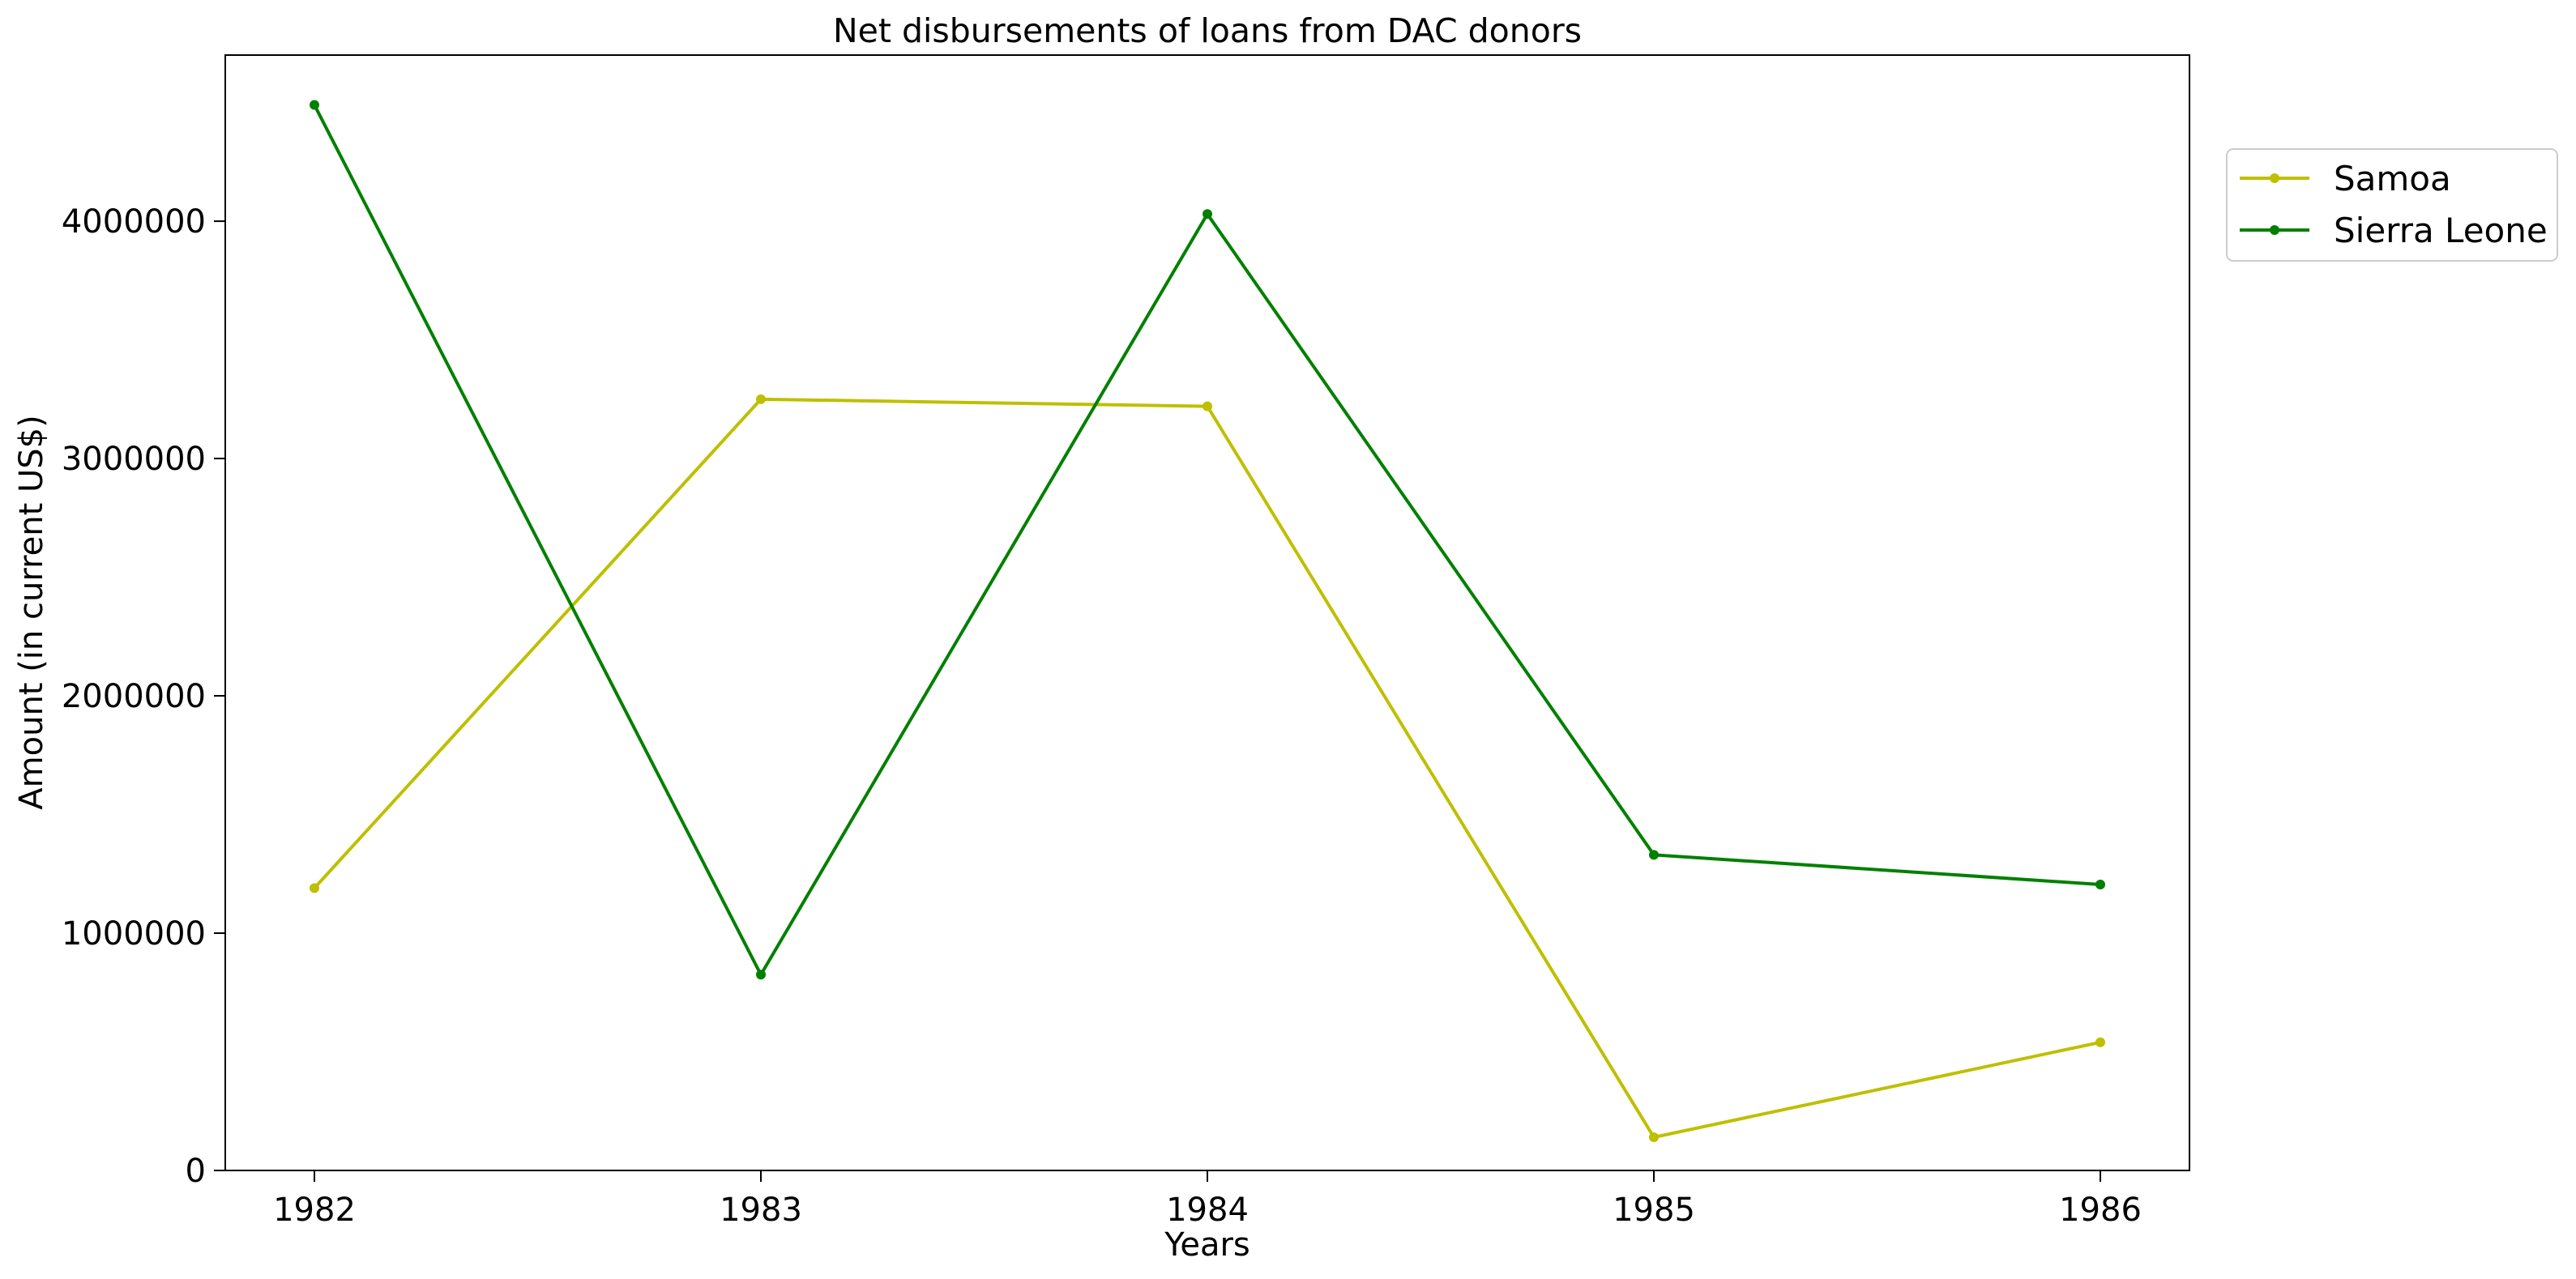 The height and width of the screenshot is (1279, 2576). Describe the element at coordinates (314, 1210) in the screenshot. I see `x-tick-label: 1982` at that location.